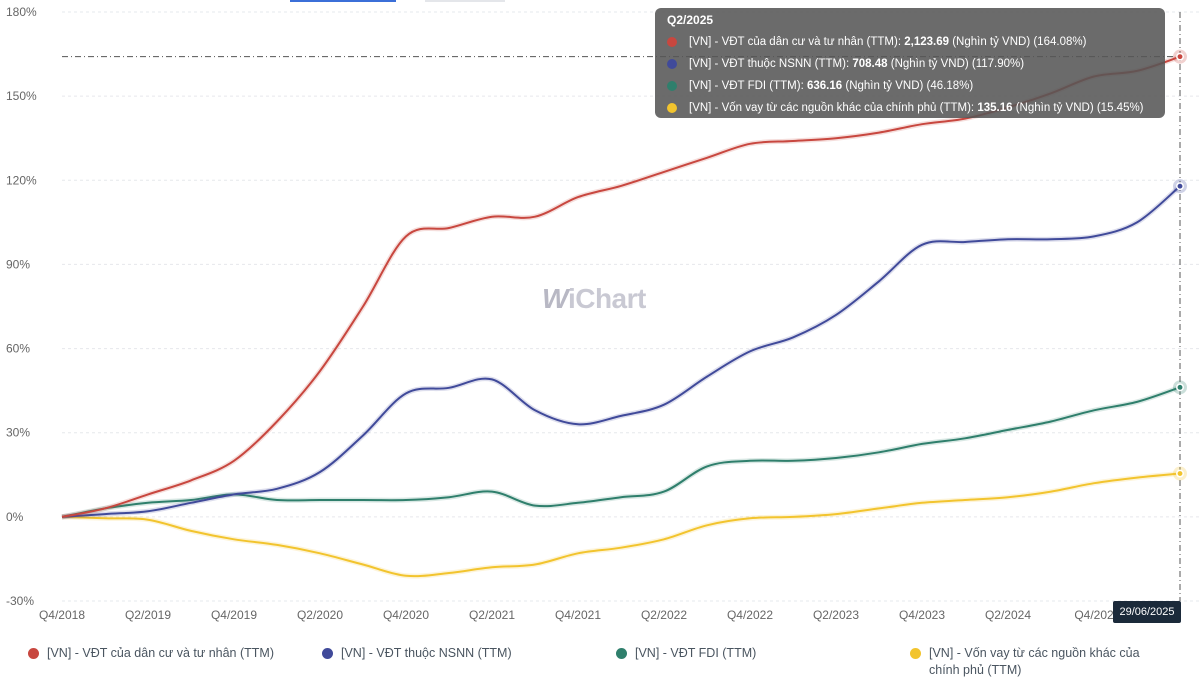 The height and width of the screenshot is (693, 1200). I want to click on x-tick-label: Q2/2024, so click(1008, 615).